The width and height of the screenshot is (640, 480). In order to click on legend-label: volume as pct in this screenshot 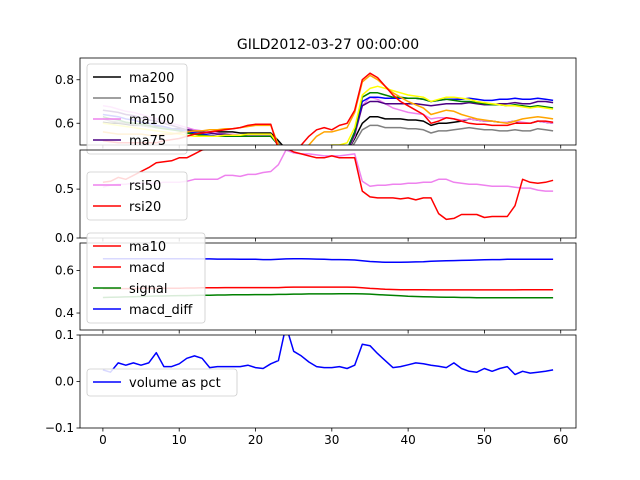, I will do `click(175, 383)`.